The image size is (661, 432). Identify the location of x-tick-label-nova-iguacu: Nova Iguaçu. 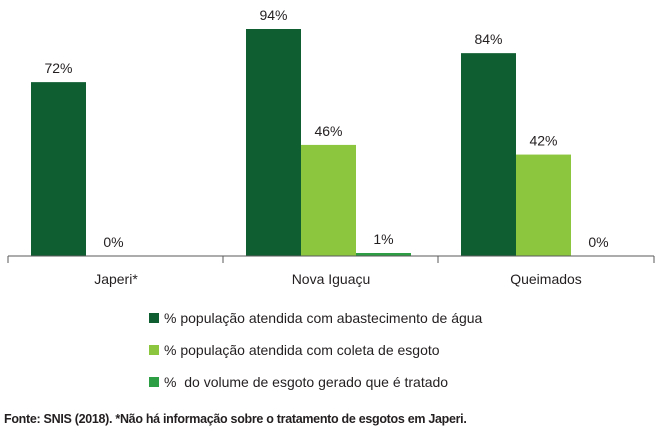
(331, 279).